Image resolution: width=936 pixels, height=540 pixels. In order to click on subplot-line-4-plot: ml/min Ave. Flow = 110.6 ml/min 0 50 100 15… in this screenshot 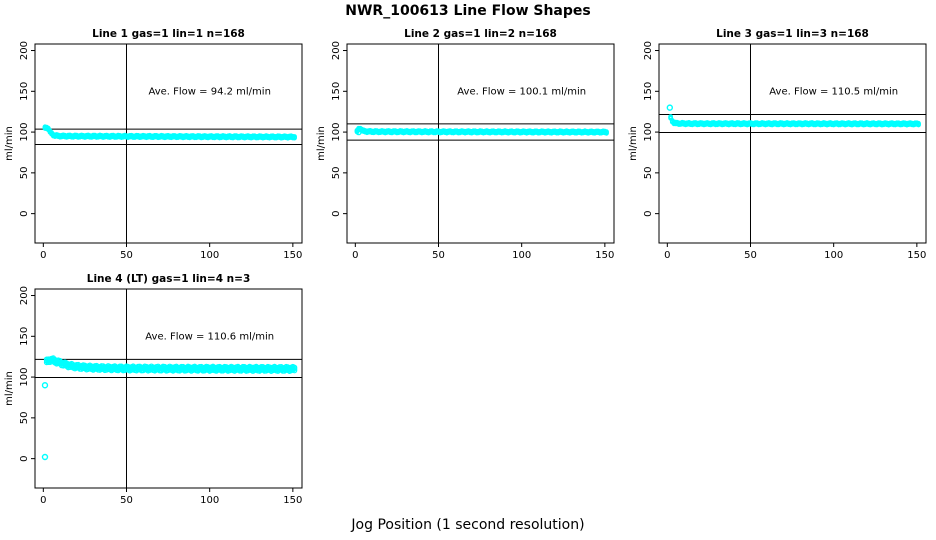, I will do `click(153, 396)`.